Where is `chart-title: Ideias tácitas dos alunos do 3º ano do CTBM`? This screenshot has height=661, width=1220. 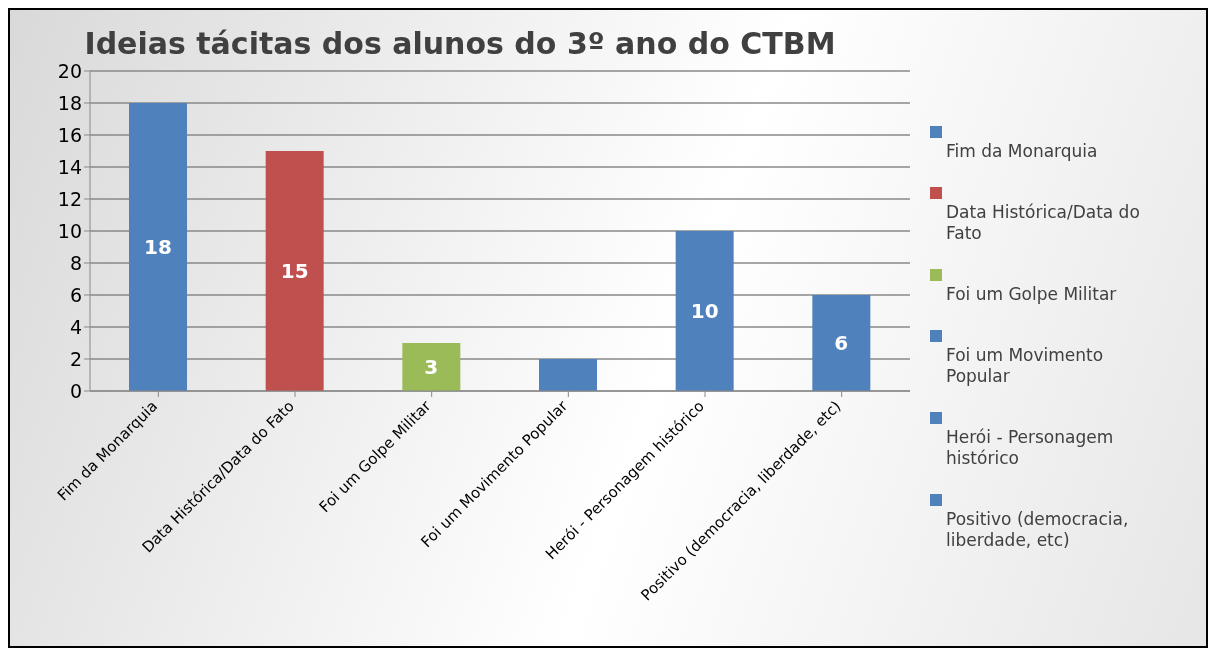 chart-title: Ideias tácitas dos alunos do 3º ano do CTBM is located at coordinates (460, 43).